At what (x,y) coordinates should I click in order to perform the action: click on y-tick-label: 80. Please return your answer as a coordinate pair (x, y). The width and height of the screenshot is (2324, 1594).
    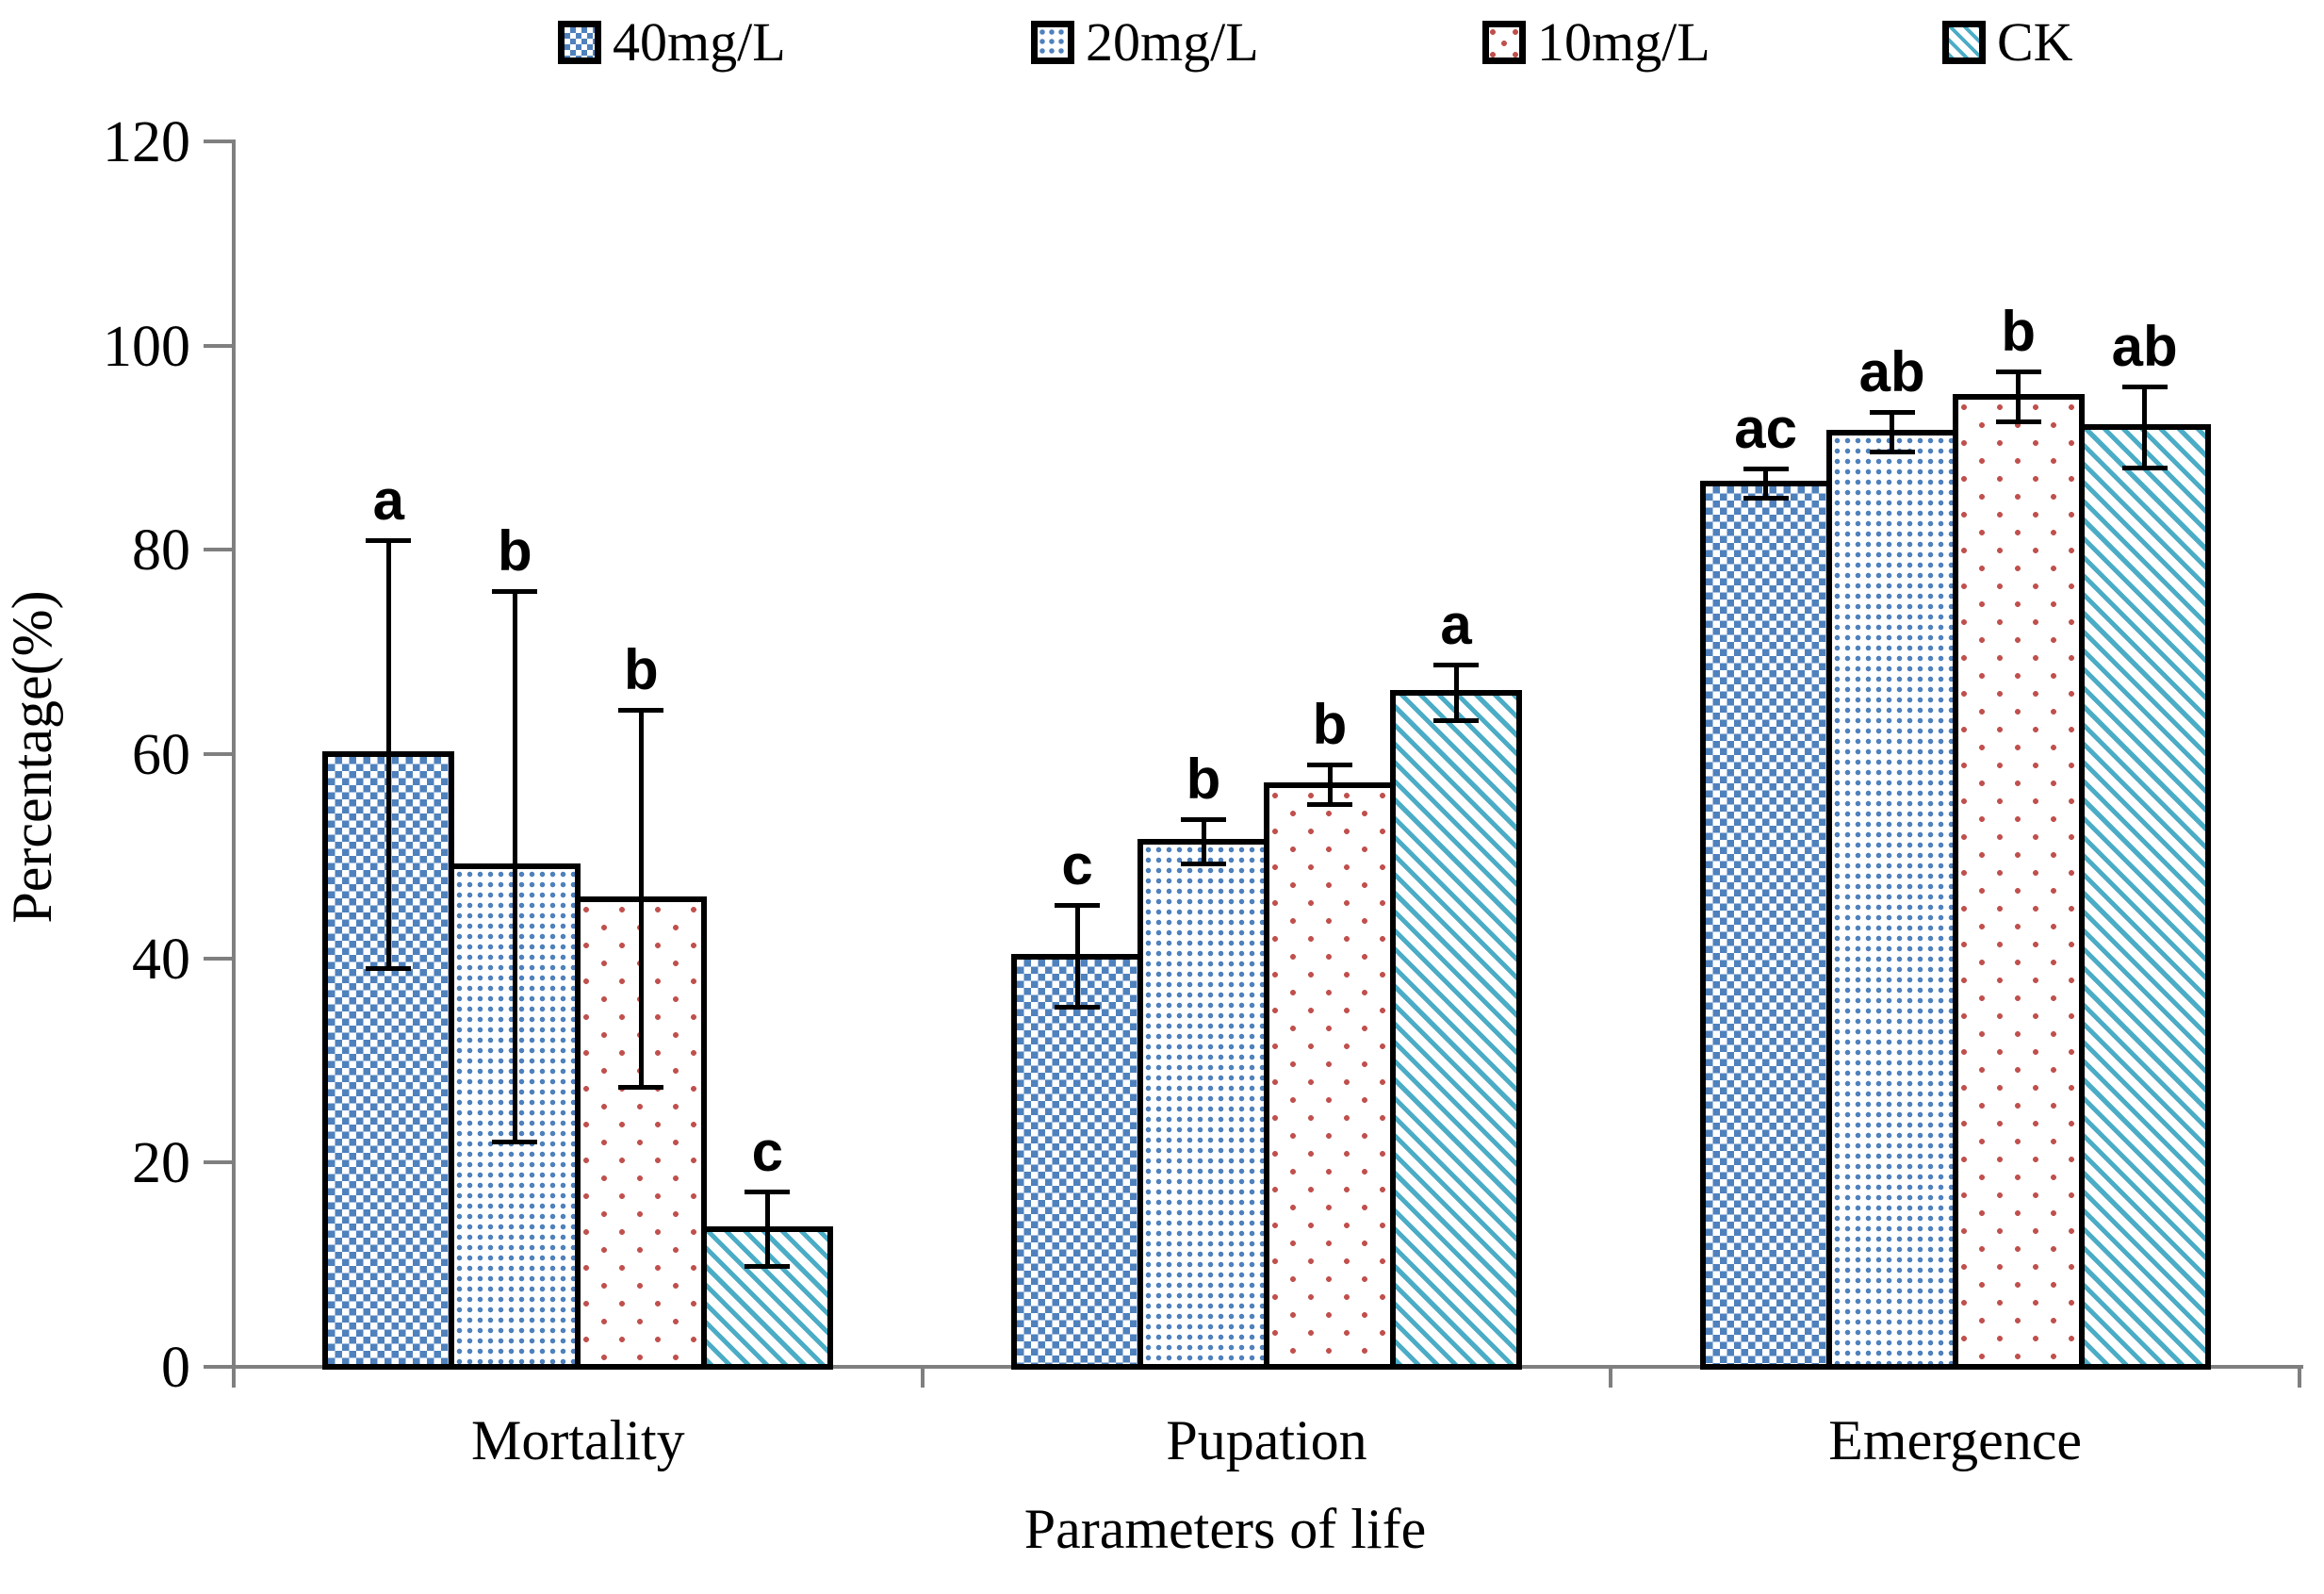
    Looking at the image, I should click on (161, 550).